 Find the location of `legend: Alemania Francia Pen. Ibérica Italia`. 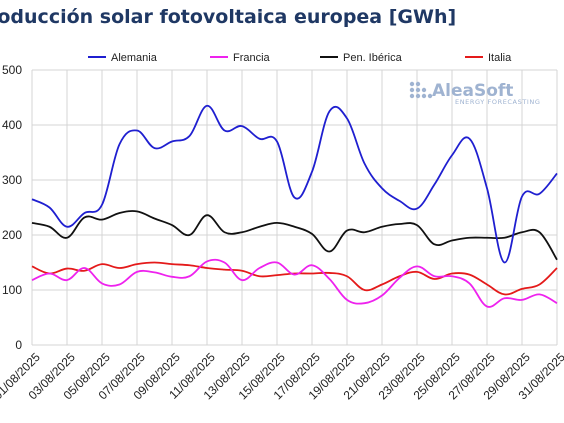

legend: Alemania Francia Pen. Ibérica Italia is located at coordinates (300, 58).